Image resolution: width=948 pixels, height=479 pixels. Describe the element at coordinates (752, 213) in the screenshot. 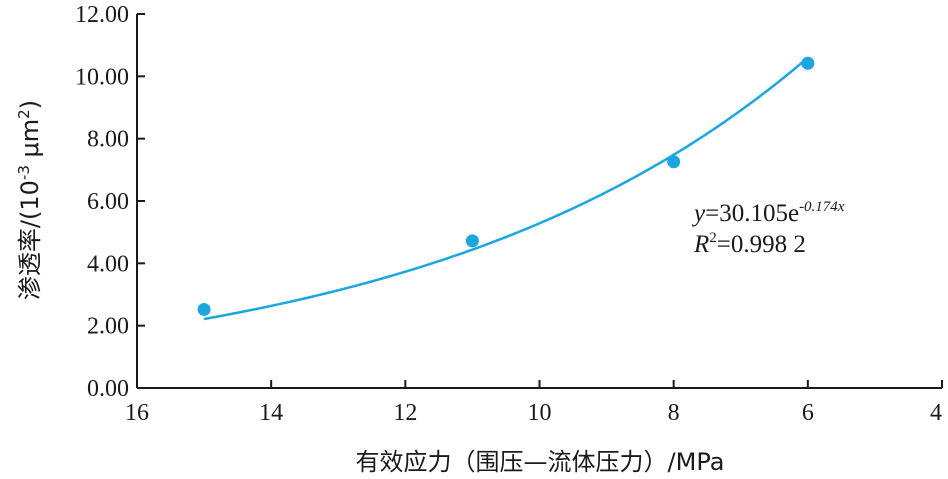

I see `eq-rest: =30.105e` at that location.